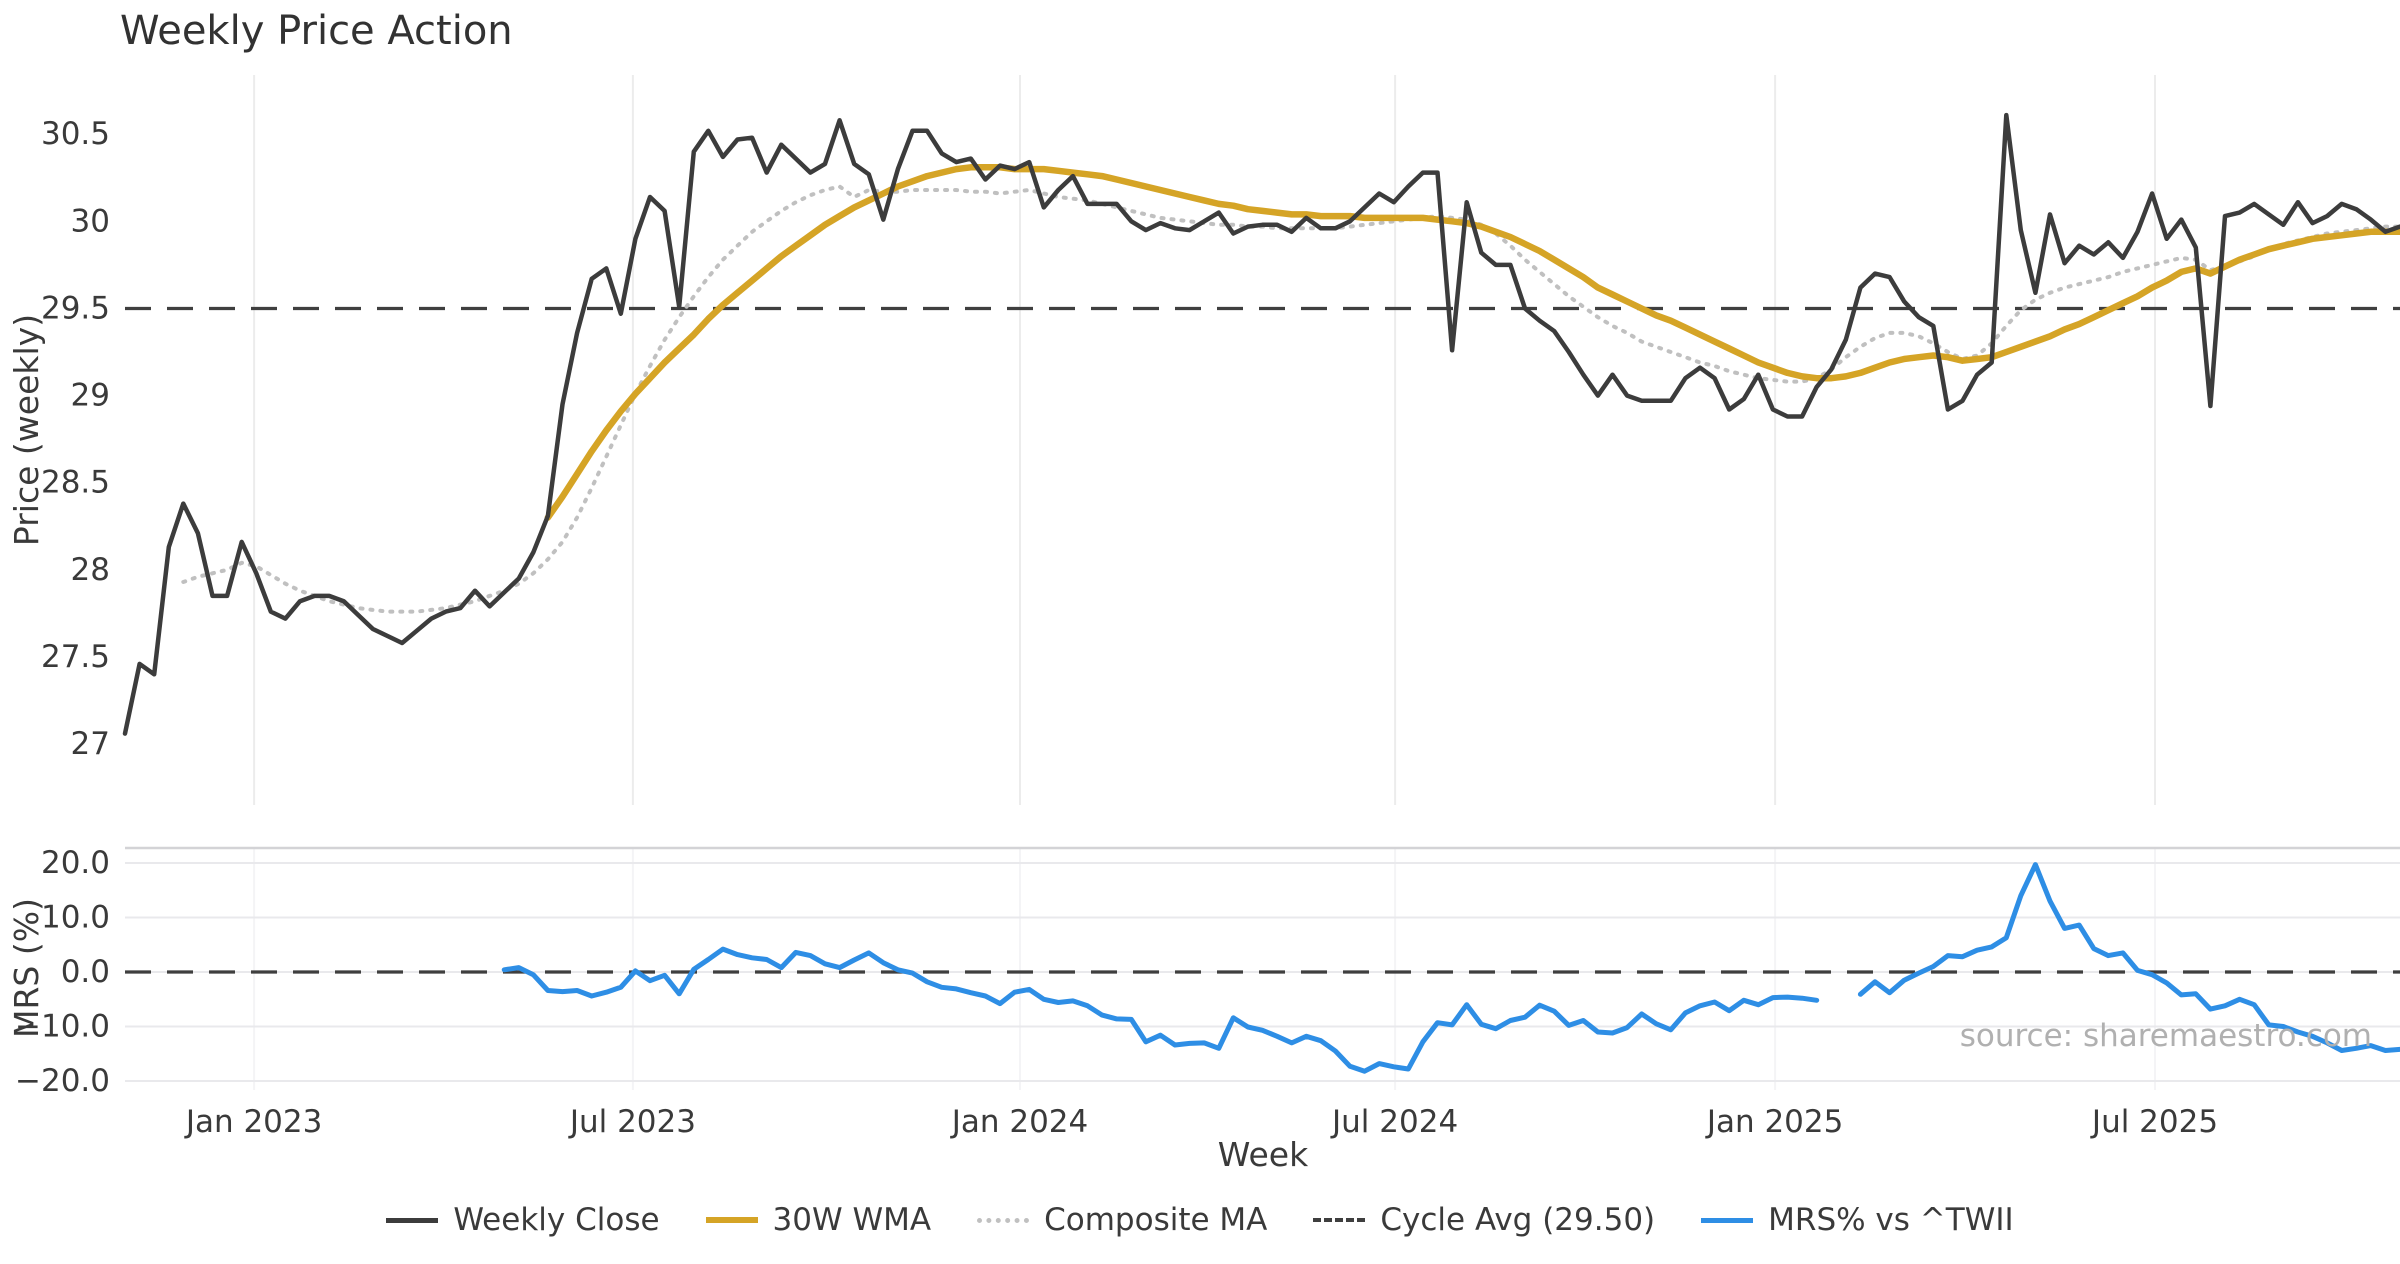 This screenshot has width=2400, height=1264. What do you see at coordinates (90, 744) in the screenshot?
I see `y-tick-label: 27` at bounding box center [90, 744].